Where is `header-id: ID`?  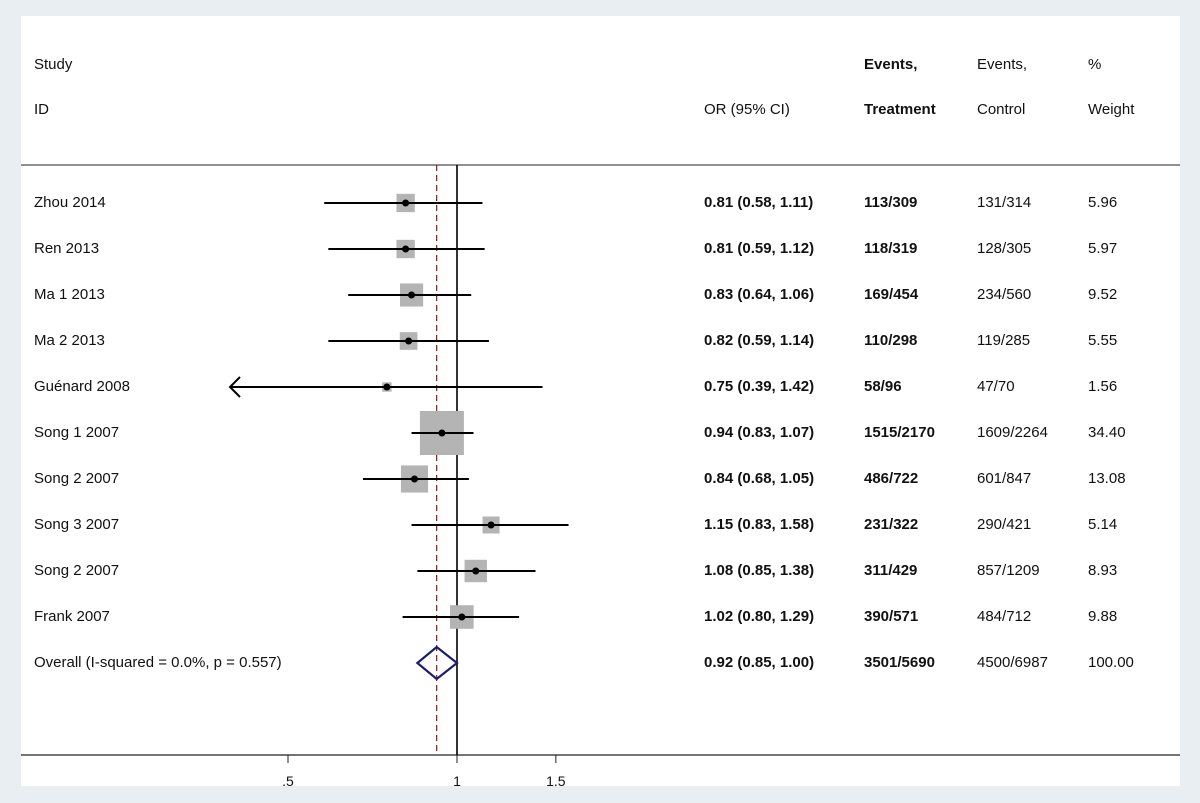 header-id: ID is located at coordinates (41, 109).